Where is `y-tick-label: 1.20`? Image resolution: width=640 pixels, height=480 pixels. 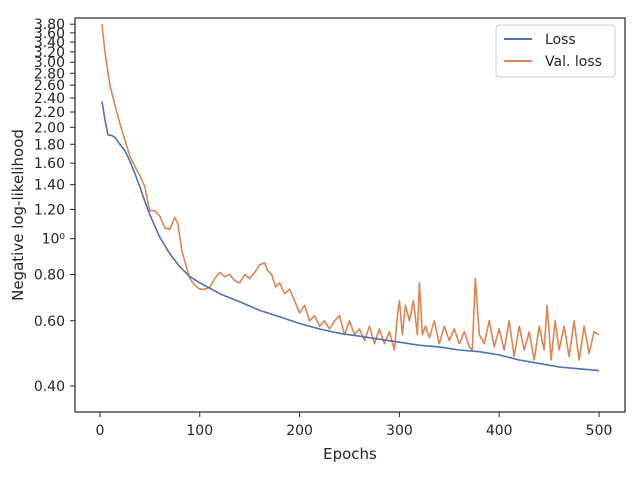
y-tick-label: 1.20 is located at coordinates (49, 210).